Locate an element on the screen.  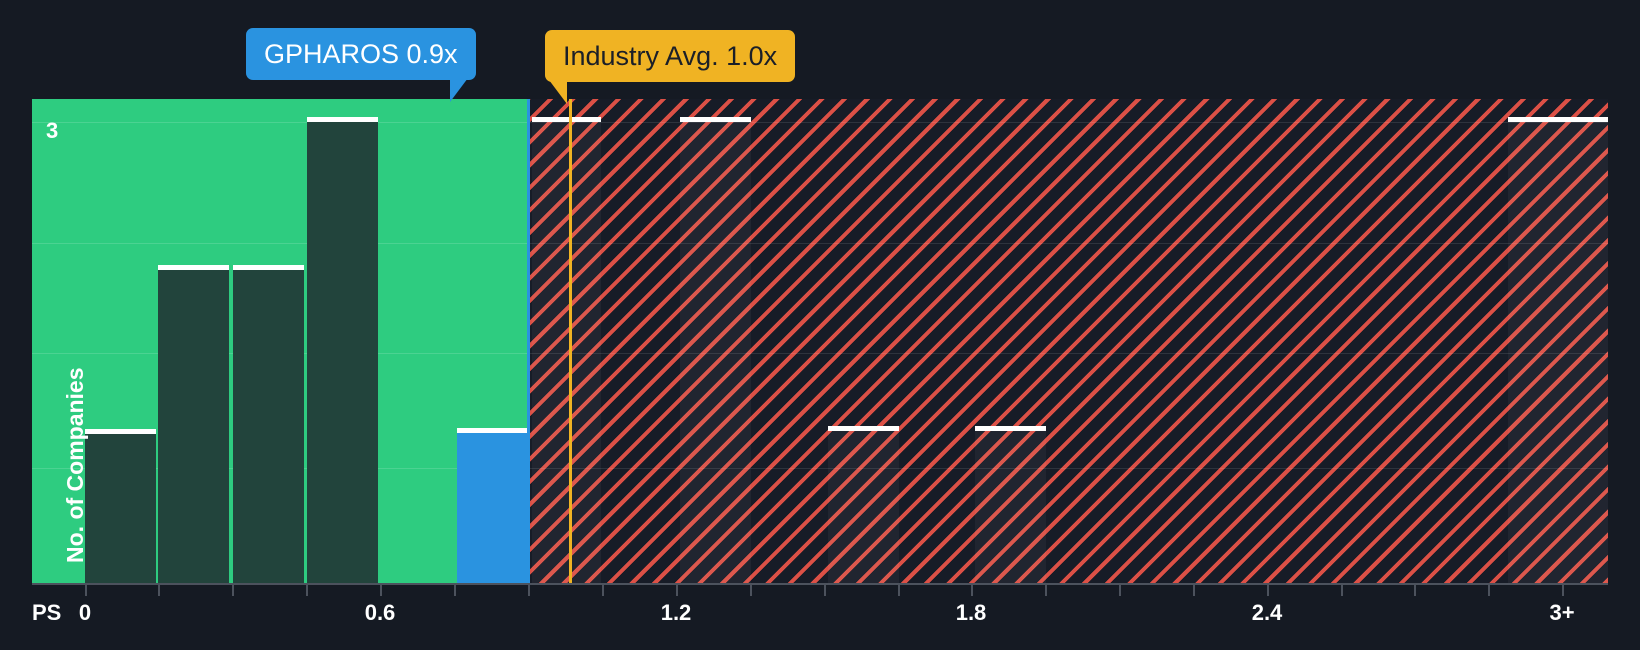
company-marker-line is located at coordinates (528, 341).